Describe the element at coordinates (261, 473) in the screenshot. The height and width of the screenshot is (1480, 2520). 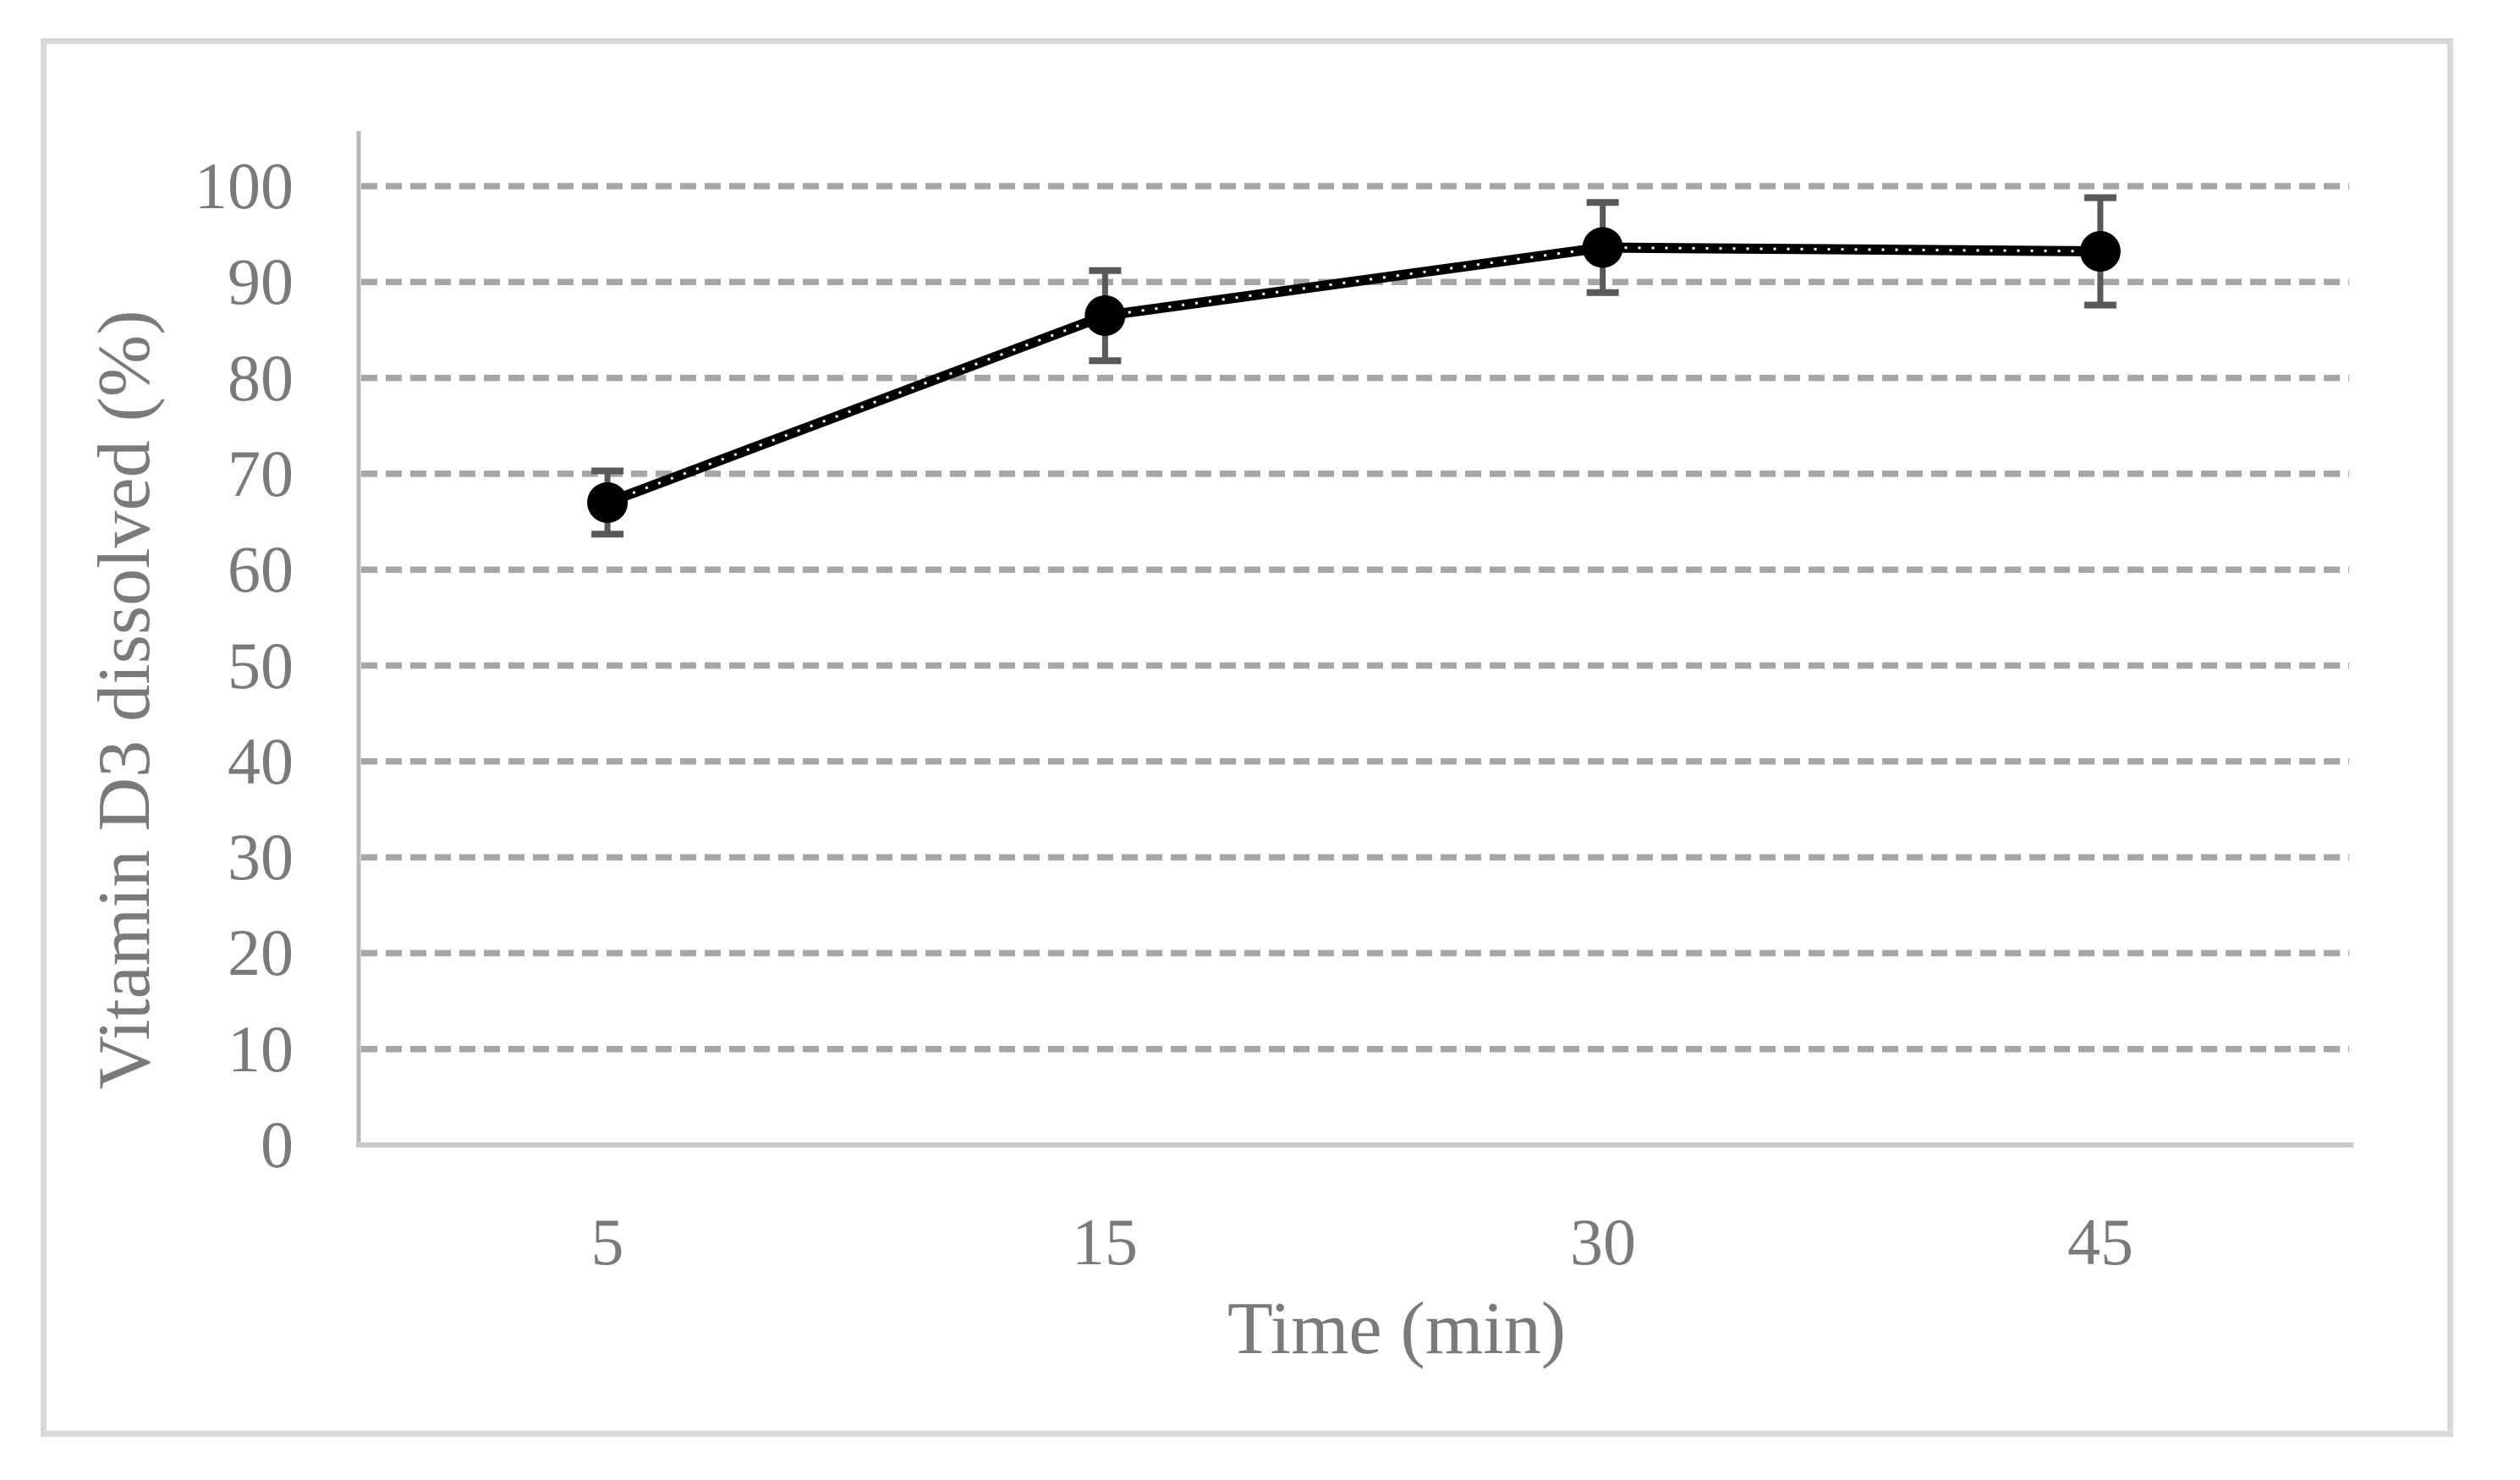
I see `y-tick-label: 70` at that location.